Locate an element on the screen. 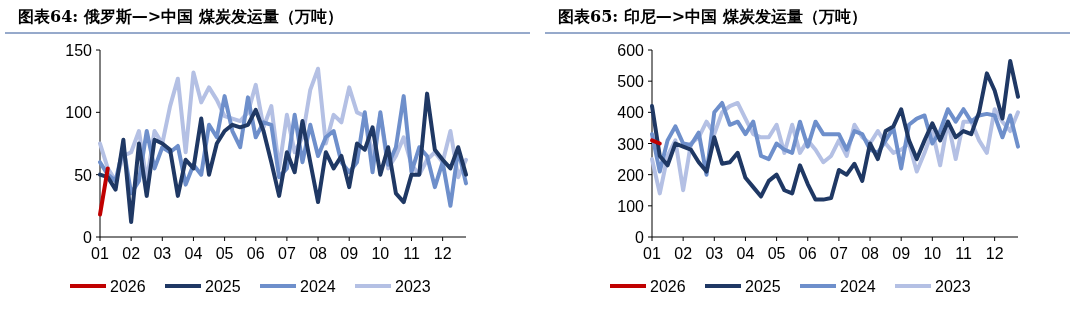 The height and width of the screenshot is (332, 1080). y-tick-label: 500 is located at coordinates (631, 82).